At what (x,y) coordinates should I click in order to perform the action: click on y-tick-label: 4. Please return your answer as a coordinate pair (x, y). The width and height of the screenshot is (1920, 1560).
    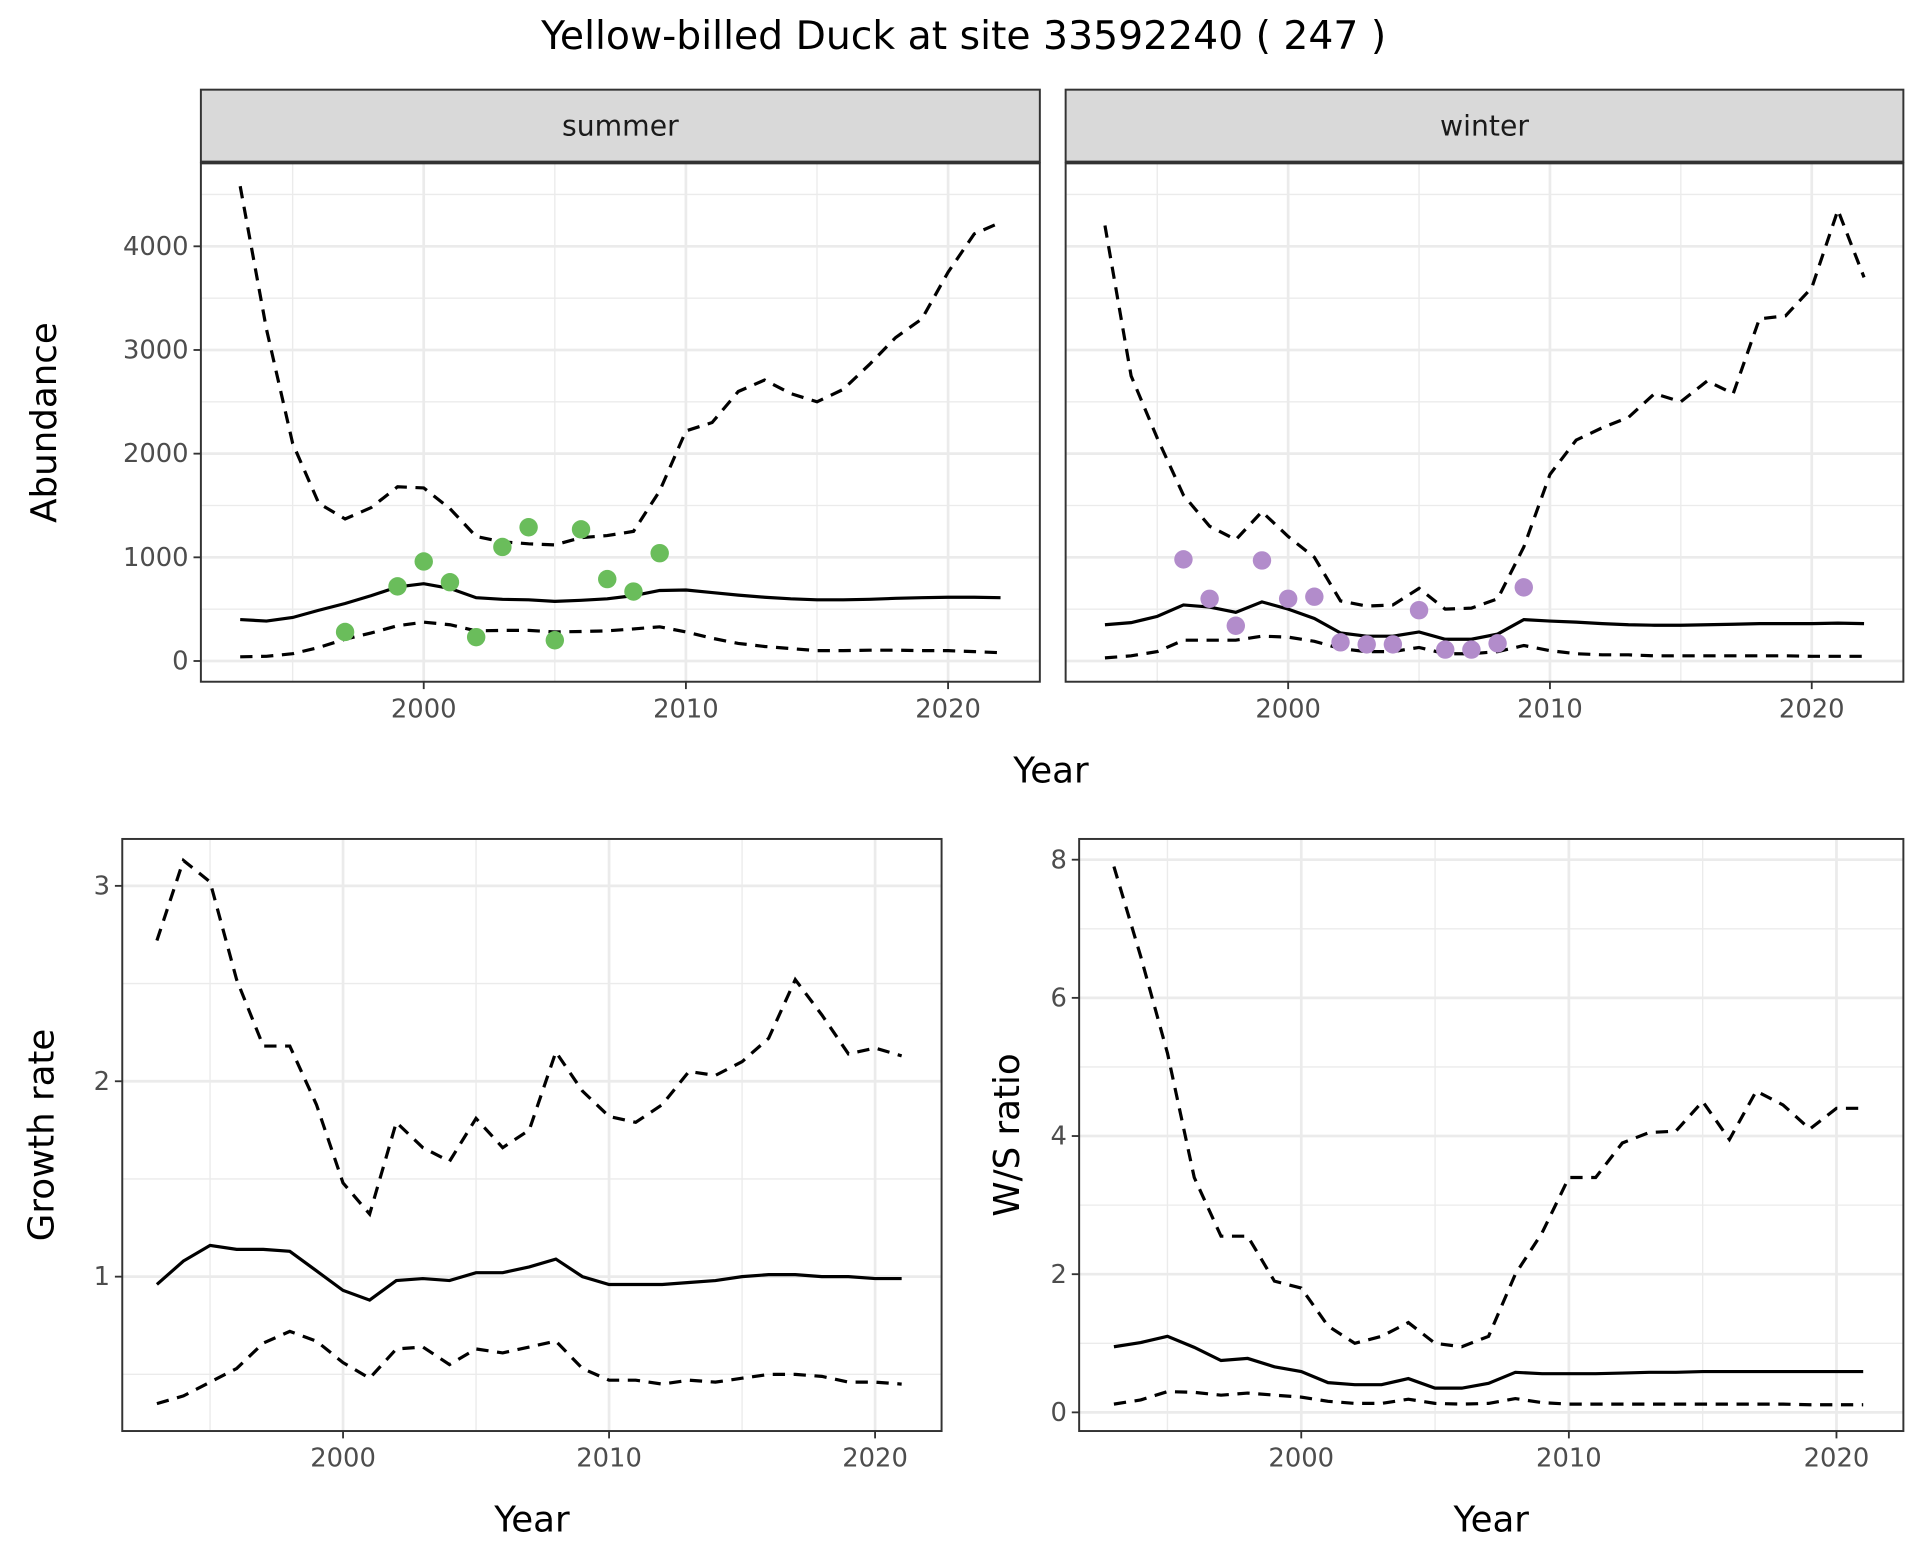
    Looking at the image, I should click on (1058, 1137).